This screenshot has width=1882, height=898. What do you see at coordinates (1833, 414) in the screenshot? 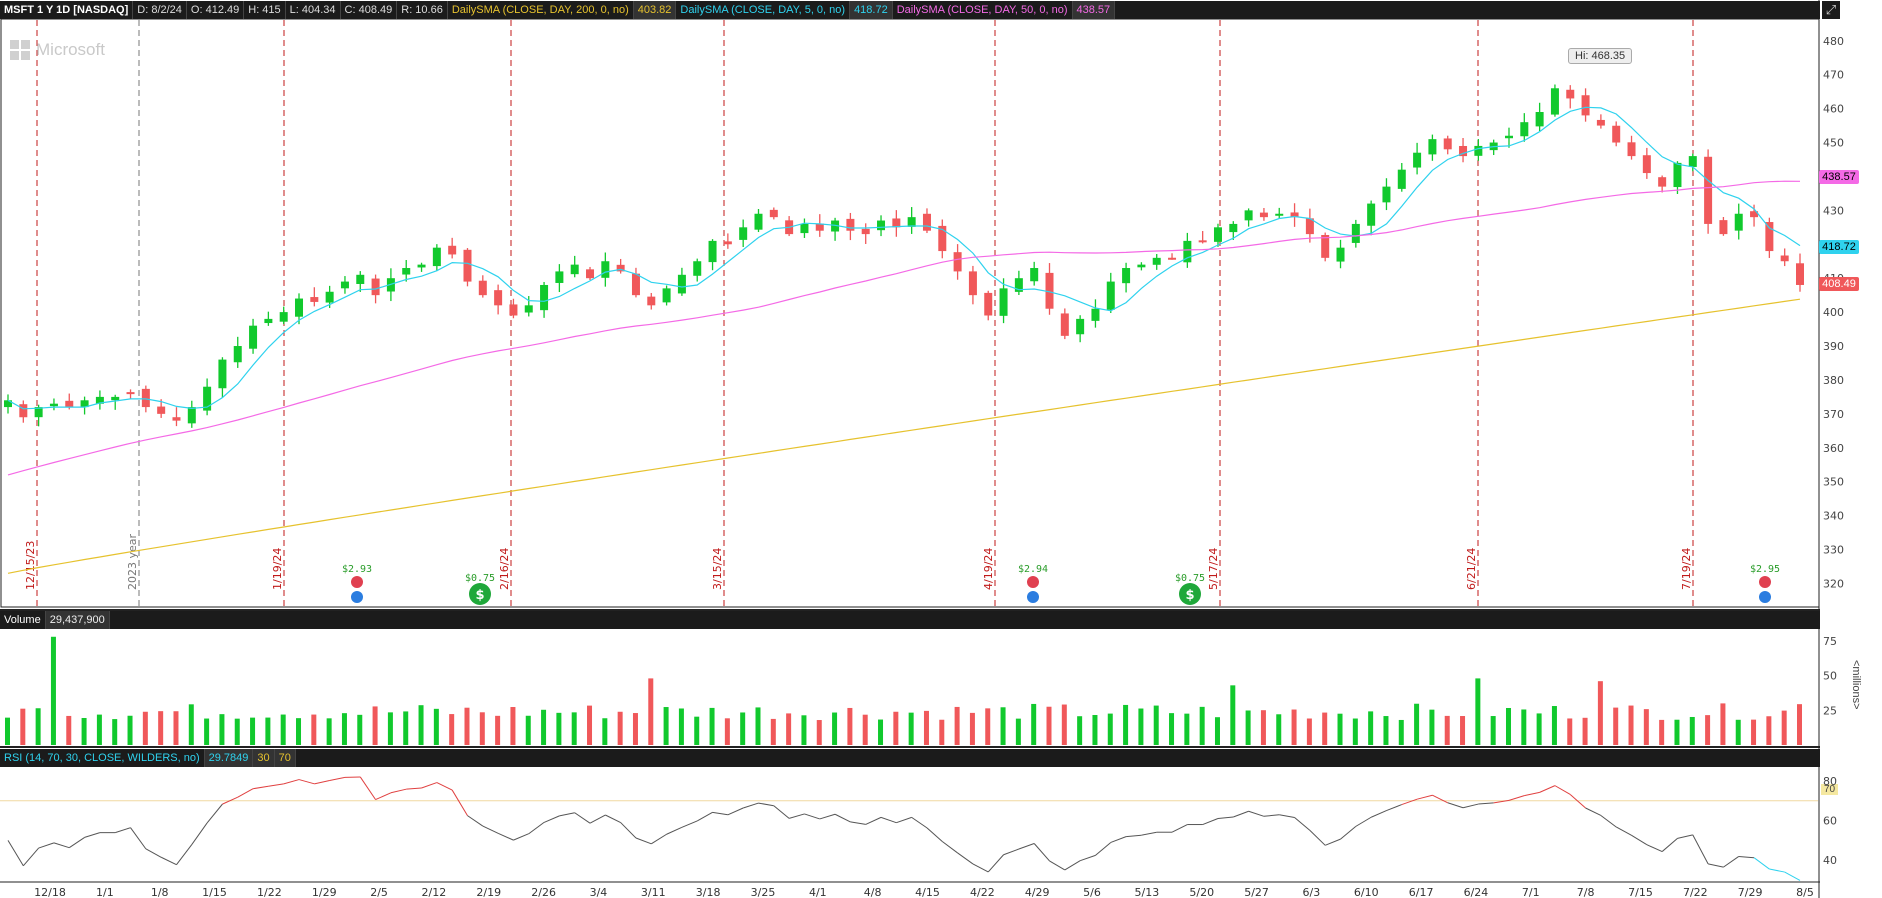
I see `price-tick-label: 370` at bounding box center [1833, 414].